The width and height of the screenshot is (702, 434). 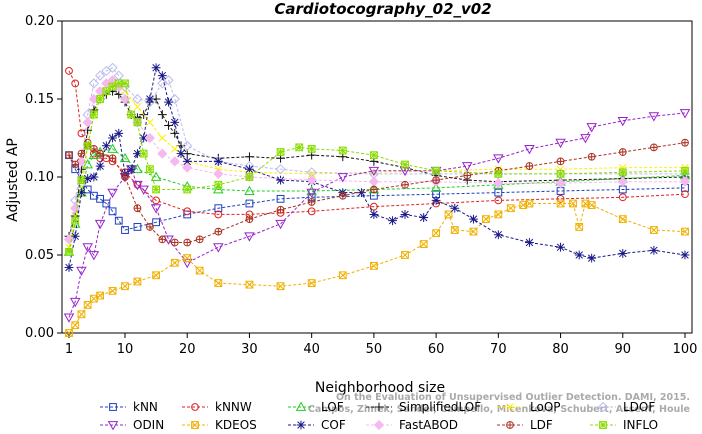 What do you see at coordinates (316, 407) in the screenshot?
I see `legend-item-lof: LOF` at bounding box center [316, 407].